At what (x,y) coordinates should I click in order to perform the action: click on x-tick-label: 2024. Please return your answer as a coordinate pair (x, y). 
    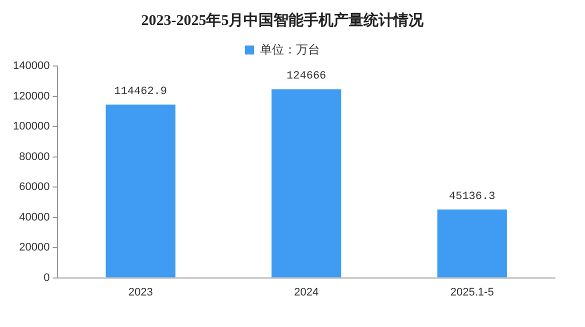
    Looking at the image, I should click on (306, 292).